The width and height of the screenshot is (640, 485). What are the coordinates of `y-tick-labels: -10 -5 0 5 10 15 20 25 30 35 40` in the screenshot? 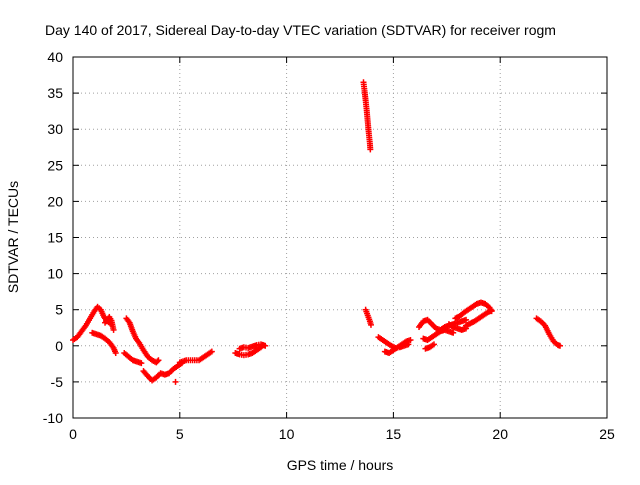 It's located at (53, 237).